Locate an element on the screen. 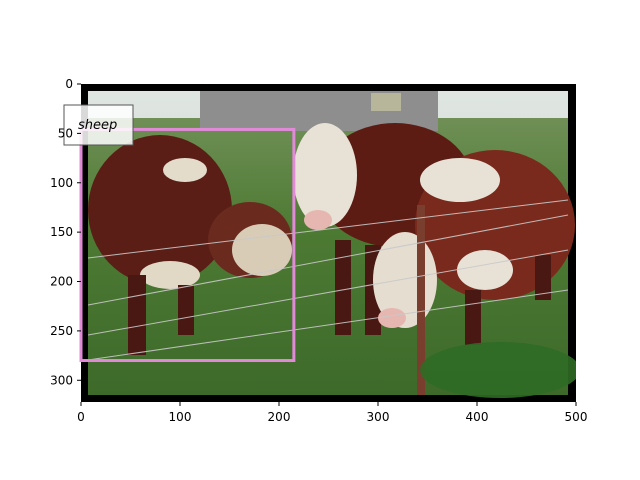 The width and height of the screenshot is (640, 480). cow-right is located at coordinates (474, 247).